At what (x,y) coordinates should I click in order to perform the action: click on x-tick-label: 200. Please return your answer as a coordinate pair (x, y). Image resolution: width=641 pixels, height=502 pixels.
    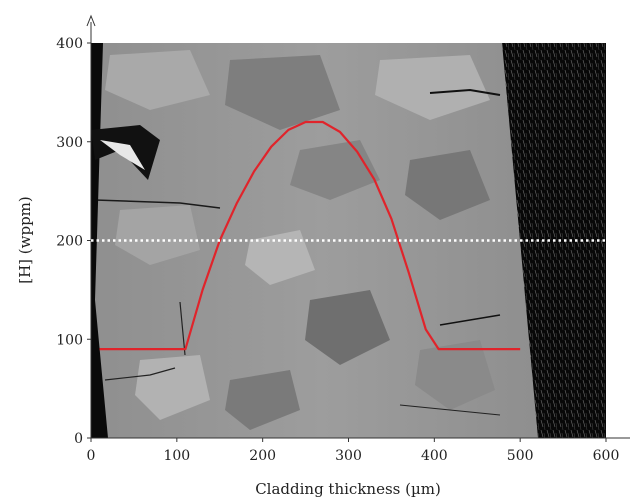
    Looking at the image, I should click on (262, 456).